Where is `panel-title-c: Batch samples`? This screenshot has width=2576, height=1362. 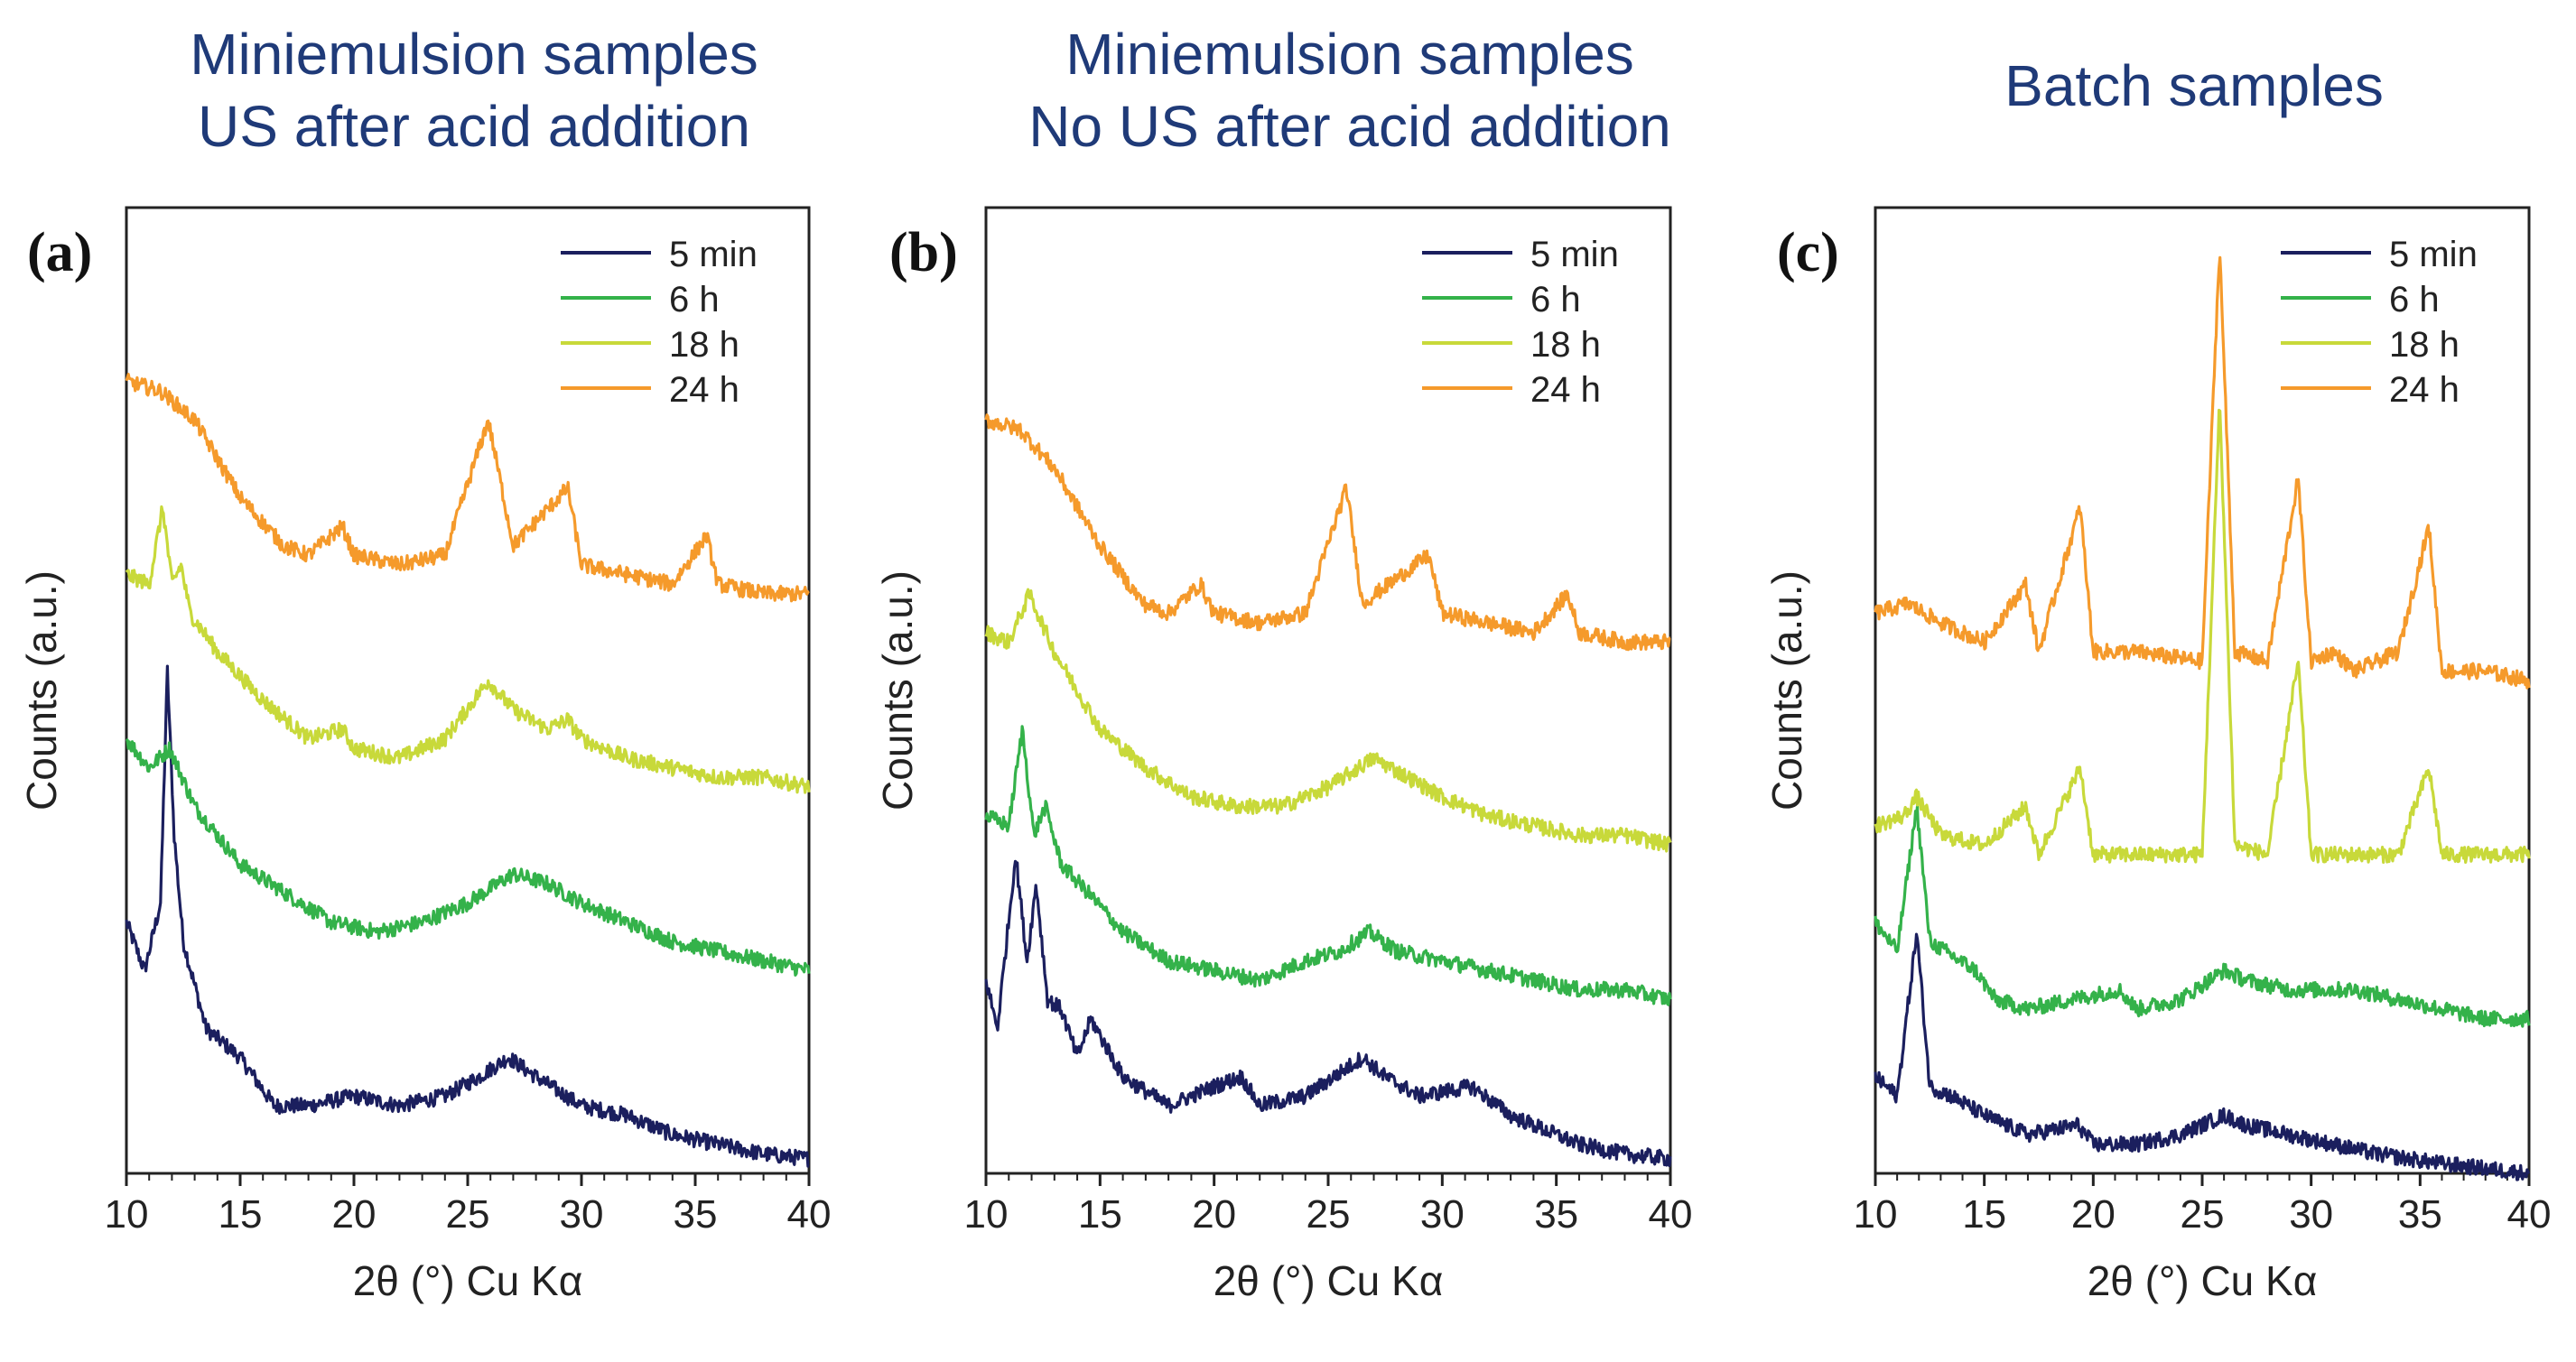
panel-title-c: Batch samples is located at coordinates (2182, 86).